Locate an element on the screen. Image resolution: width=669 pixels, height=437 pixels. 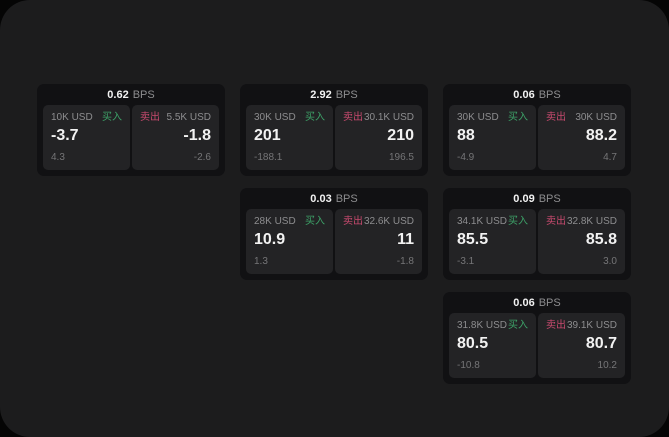
quote-card: 0.62 BPS 10K USD 买入 -3.7 4.3 卖出 5.5K USD is located at coordinates (131, 130).